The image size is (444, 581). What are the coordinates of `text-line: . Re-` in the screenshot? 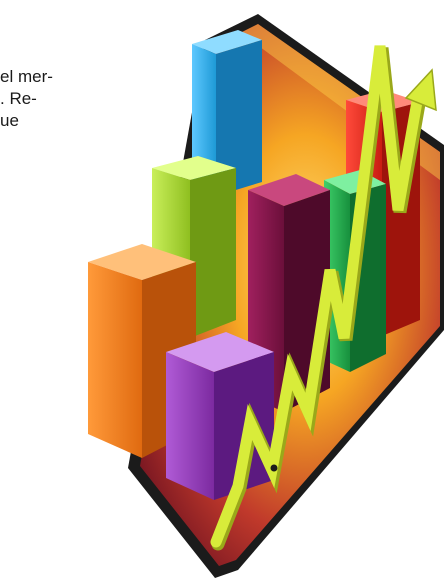 It's located at (18, 98).